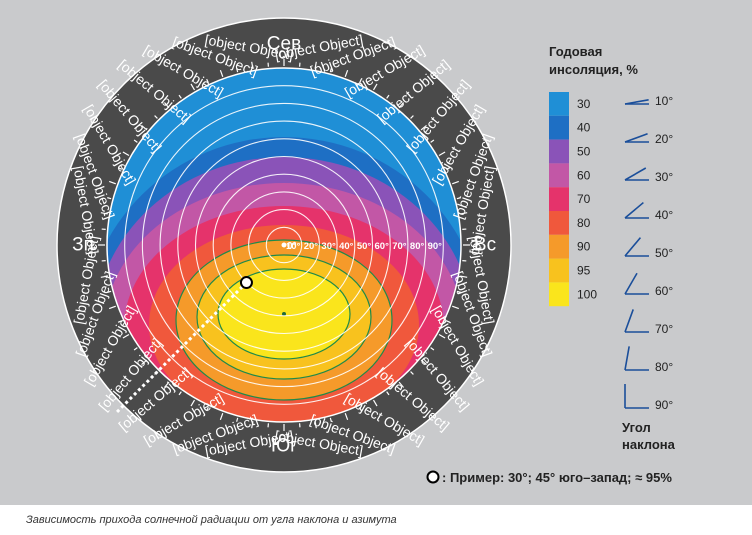 The image size is (752, 535). What do you see at coordinates (311, 246) in the screenshot?
I see `tilt-ring-label: 20°` at bounding box center [311, 246].